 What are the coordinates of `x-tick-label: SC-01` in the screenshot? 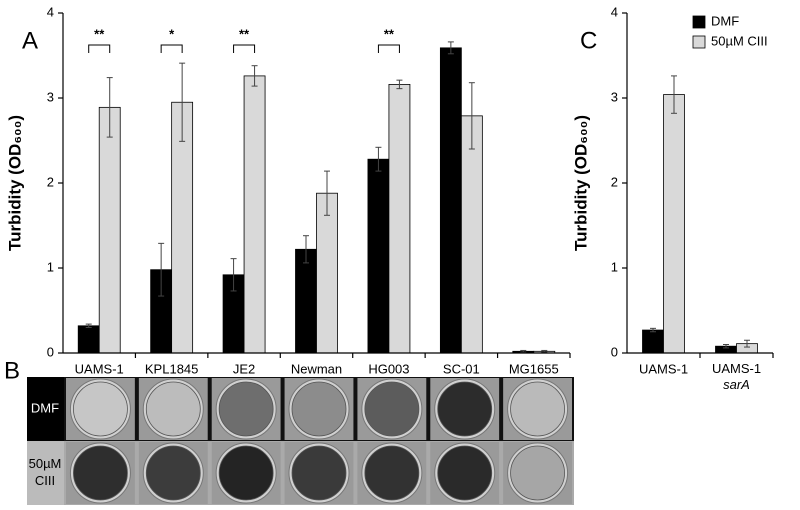 It's located at (461, 368).